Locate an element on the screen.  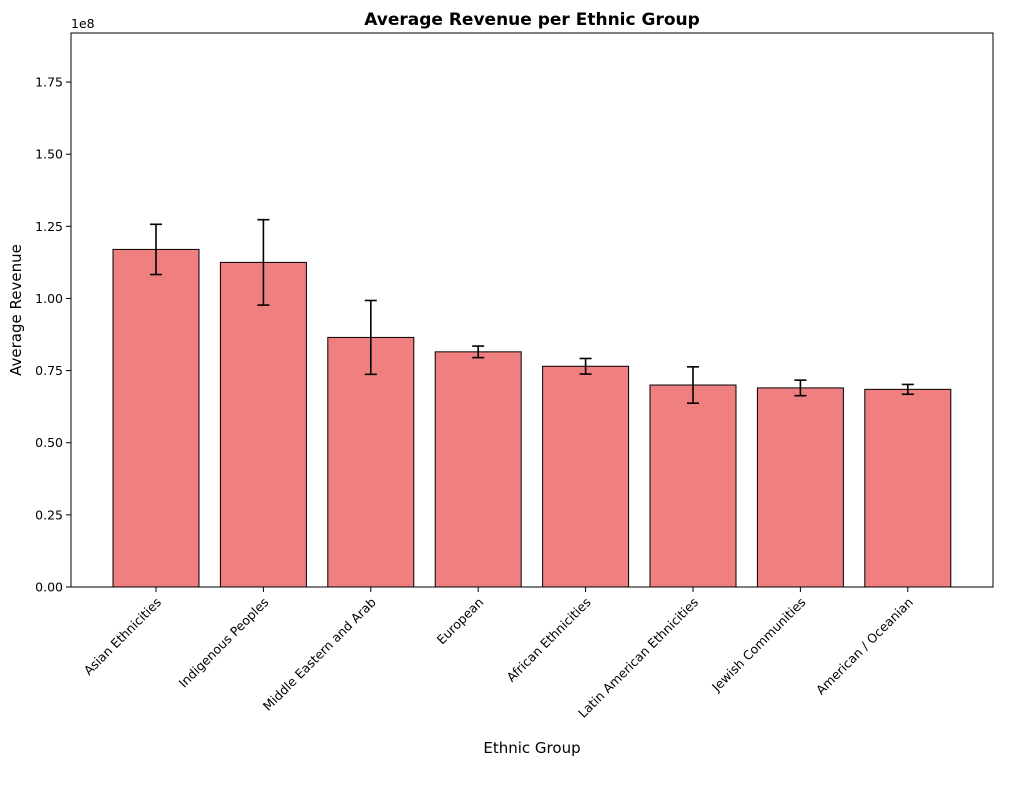
chart-title: Average Revenue per Ethnic Group is located at coordinates (532, 20).